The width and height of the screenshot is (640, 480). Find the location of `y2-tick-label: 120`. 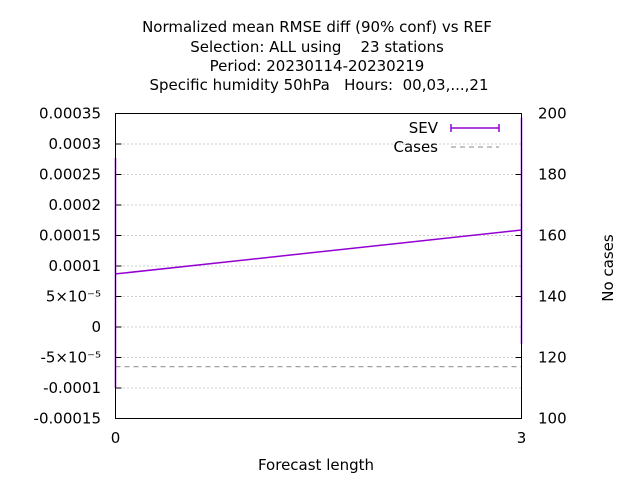

y2-tick-label: 120 is located at coordinates (552, 358).